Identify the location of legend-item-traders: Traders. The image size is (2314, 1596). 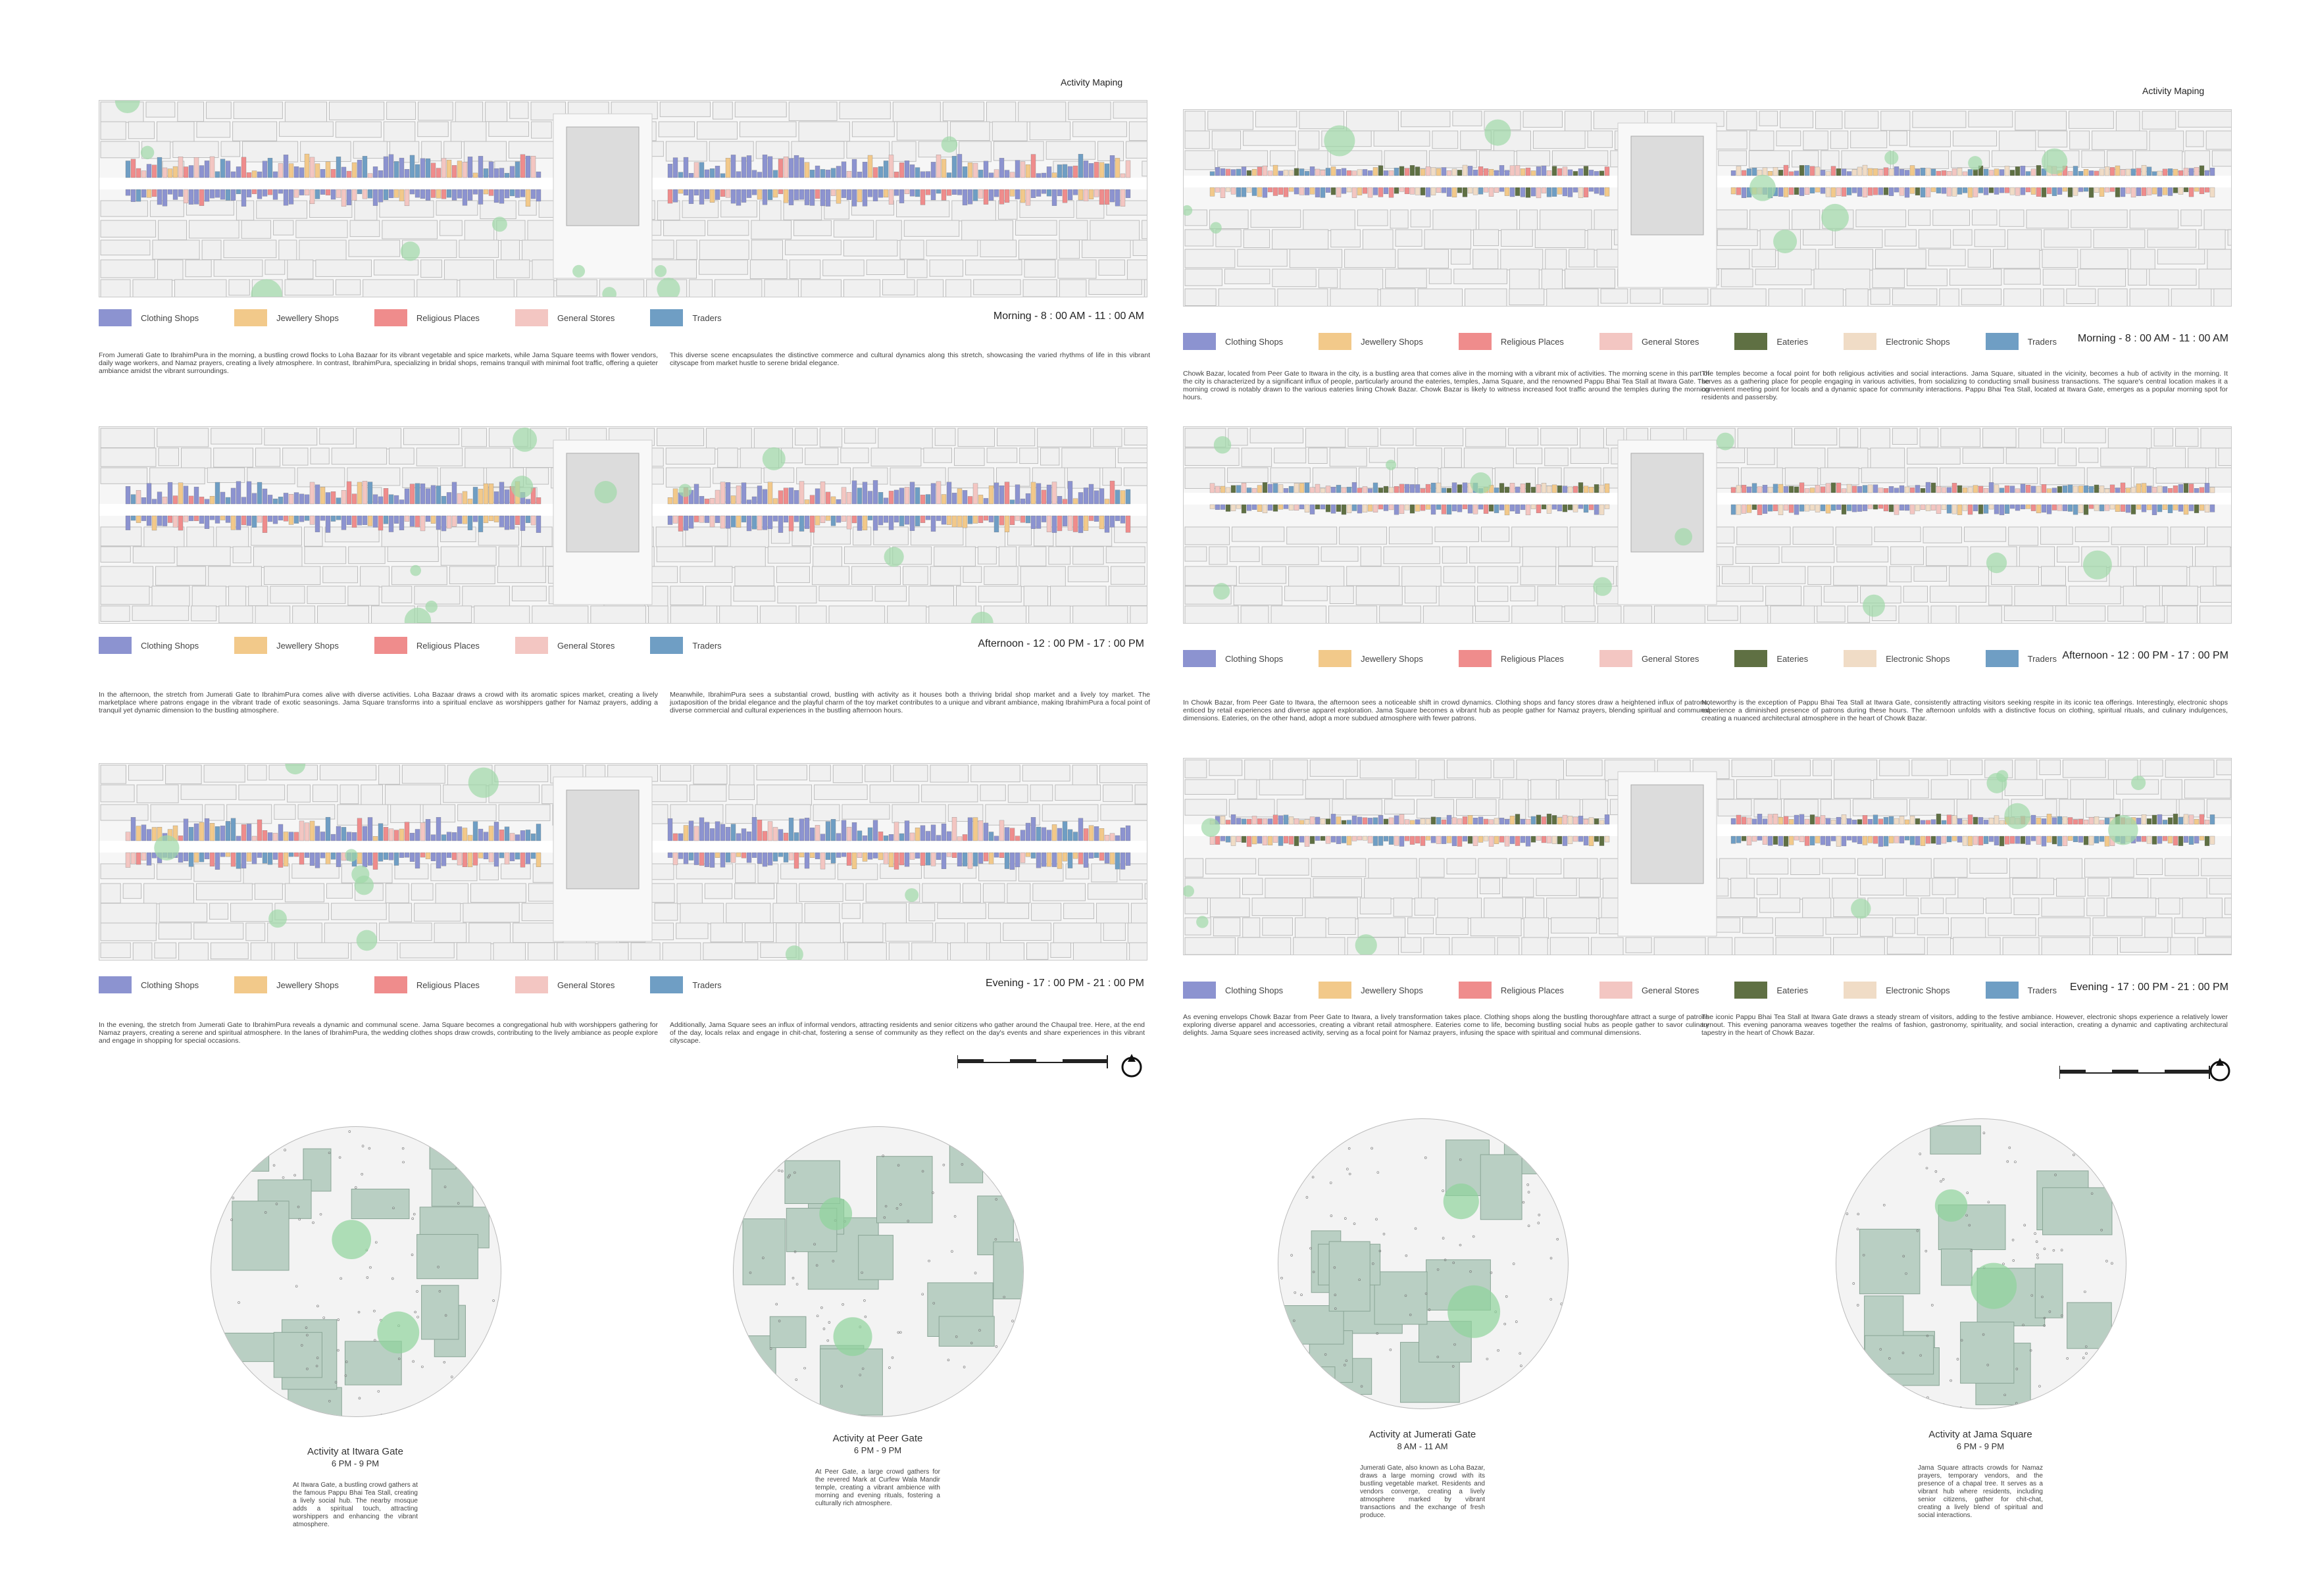
(2021, 341).